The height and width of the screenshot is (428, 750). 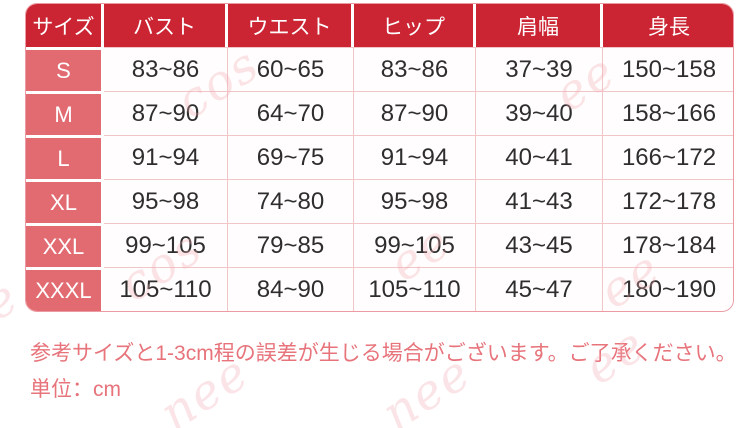 I want to click on height-cell: 172~178, so click(x=668, y=201).